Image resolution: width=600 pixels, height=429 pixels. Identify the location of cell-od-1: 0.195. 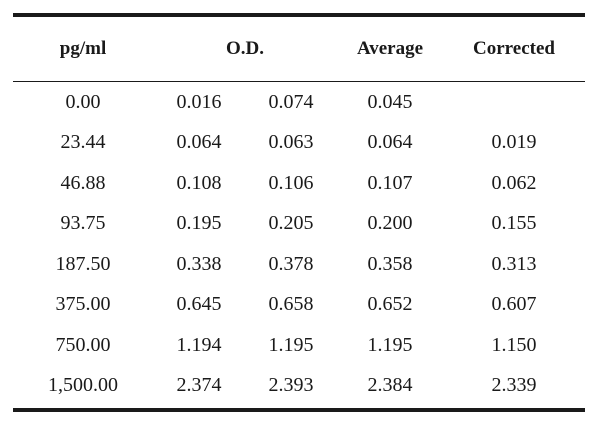
(199, 223).